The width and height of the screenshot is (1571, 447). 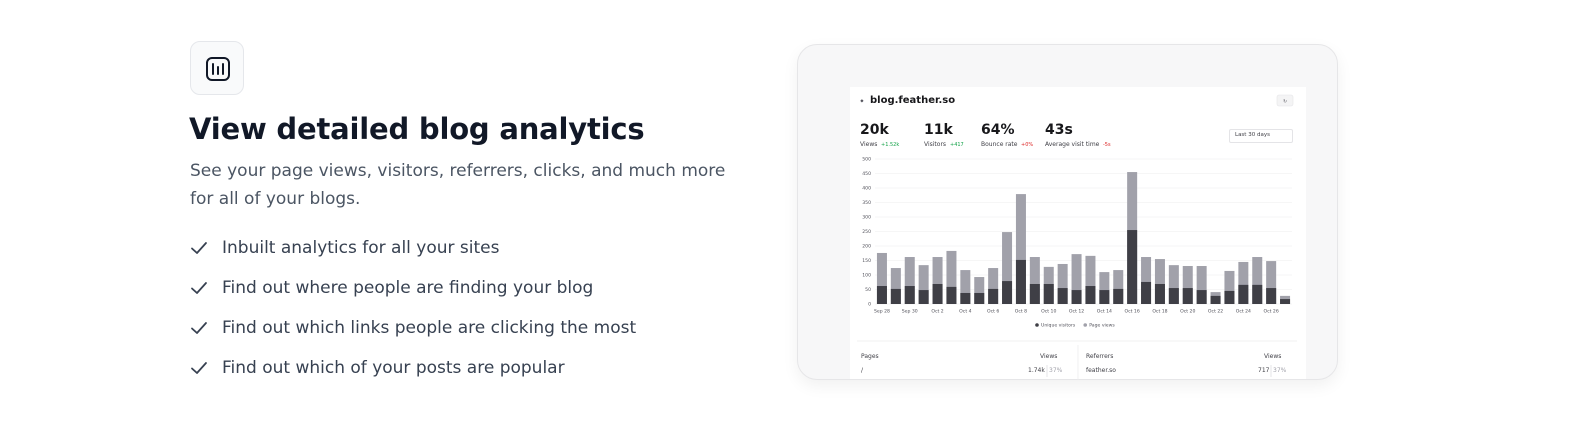 What do you see at coordinates (1048, 312) in the screenshot?
I see `x-tick-label: Oct 10` at bounding box center [1048, 312].